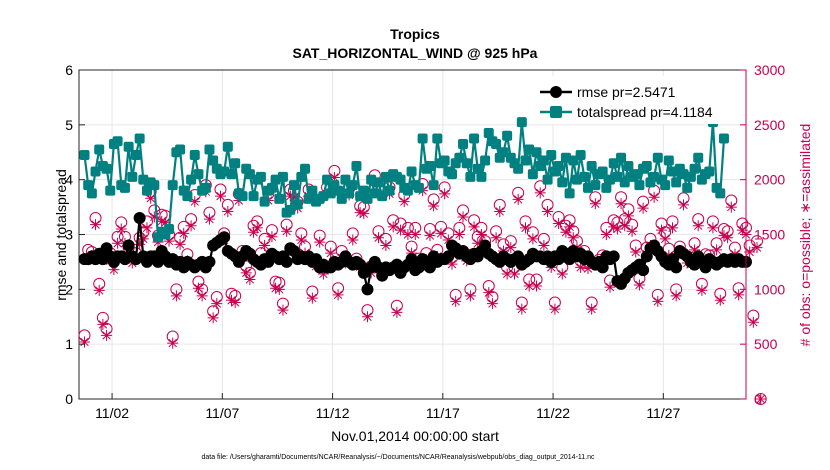 This screenshot has height=470, width=830. What do you see at coordinates (769, 125) in the screenshot?
I see `right-tick-label: 2500` at bounding box center [769, 125].